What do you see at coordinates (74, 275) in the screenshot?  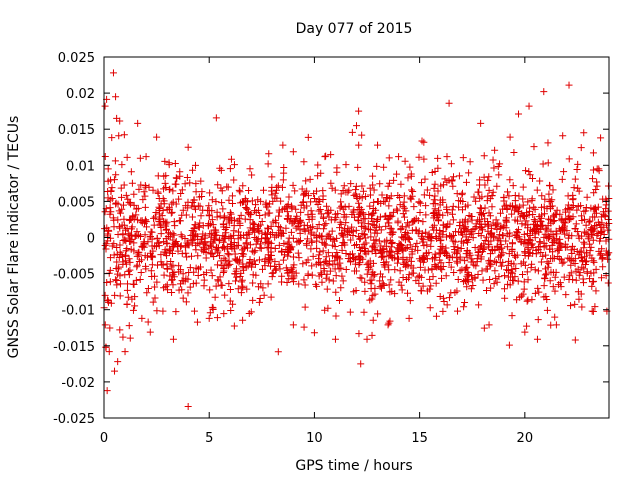 I see `y-tick-label: -0.005` at bounding box center [74, 275].